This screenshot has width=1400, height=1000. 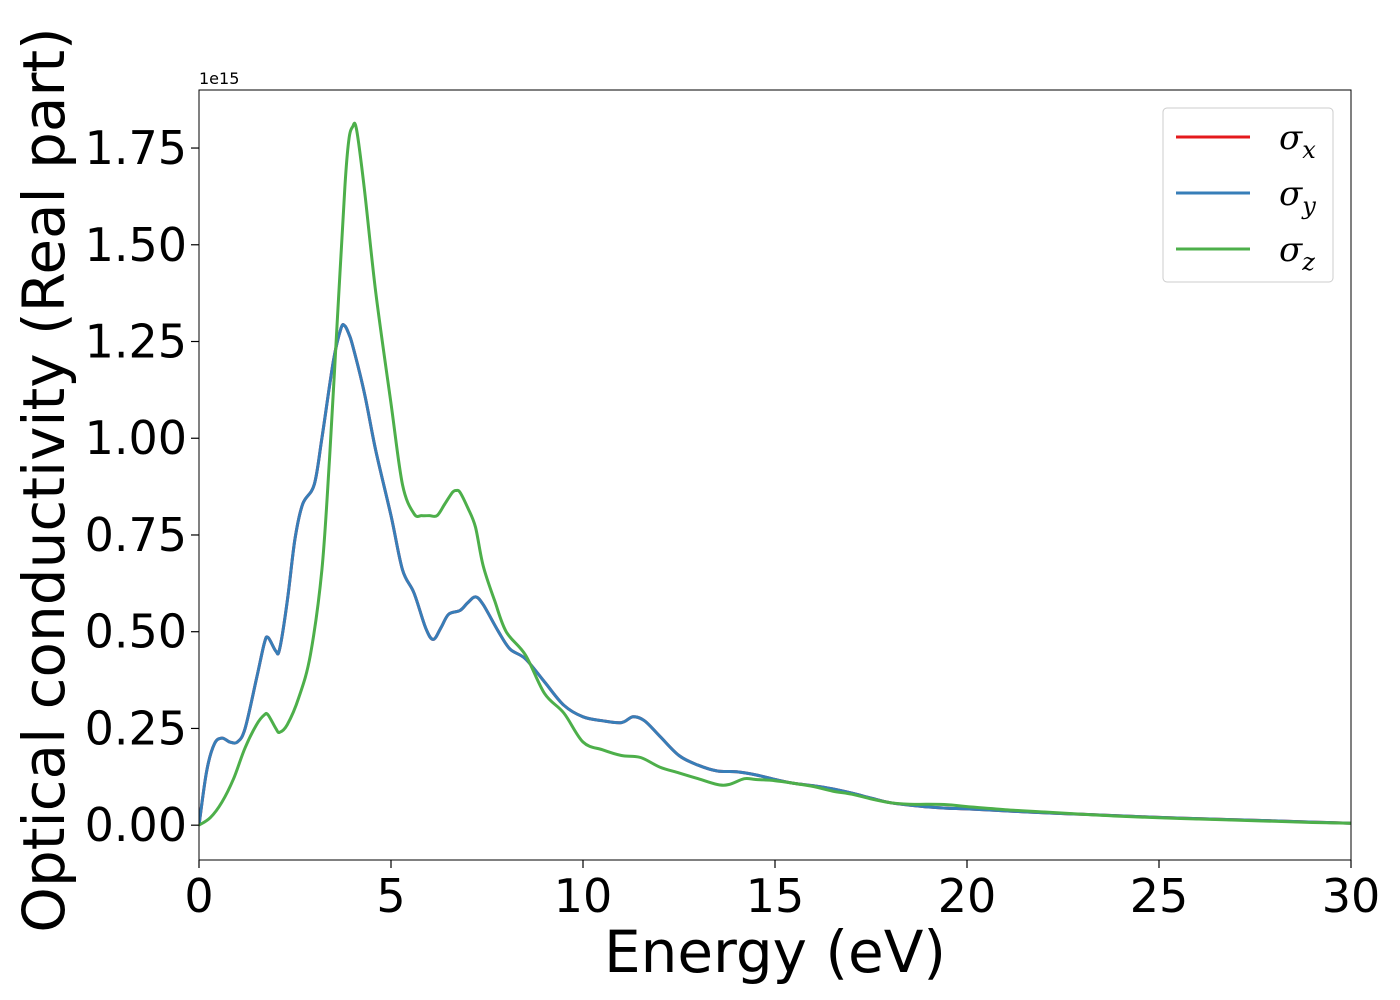 I want to click on legend-label: σz, so click(x=1297, y=253).